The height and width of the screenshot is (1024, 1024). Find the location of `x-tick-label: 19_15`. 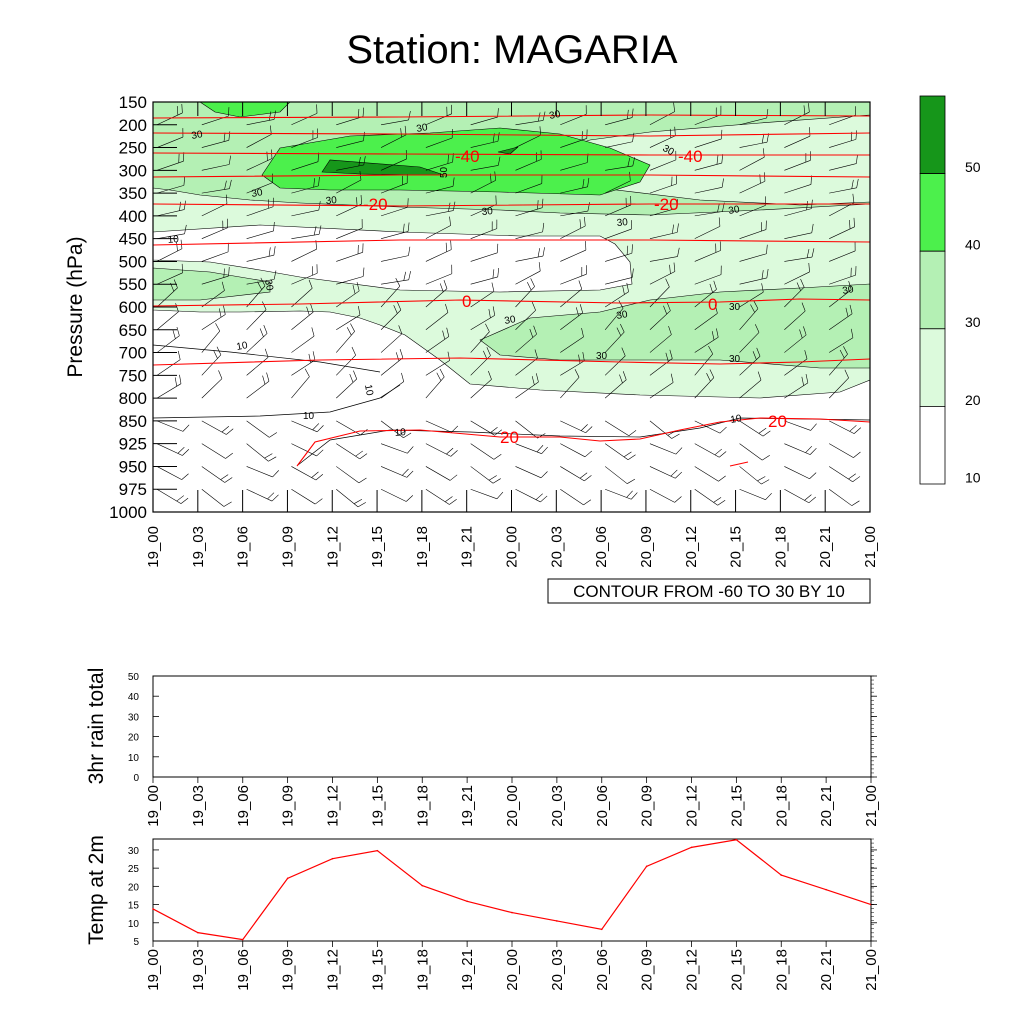

x-tick-label: 19_15 is located at coordinates (377, 806).